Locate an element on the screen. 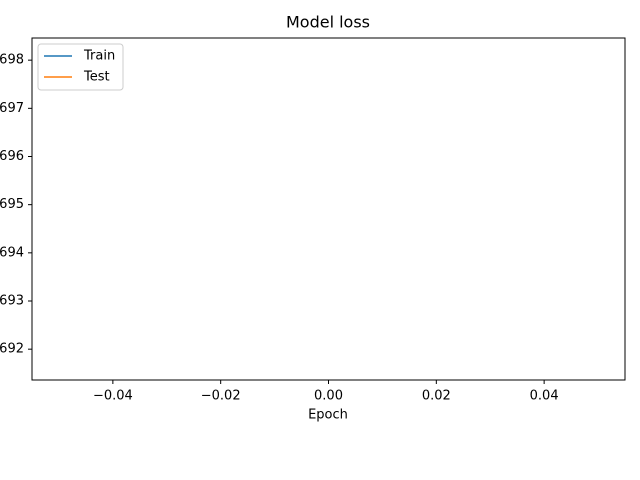 The height and width of the screenshot is (480, 640). x-tick-label: −0.04 is located at coordinates (113, 396).